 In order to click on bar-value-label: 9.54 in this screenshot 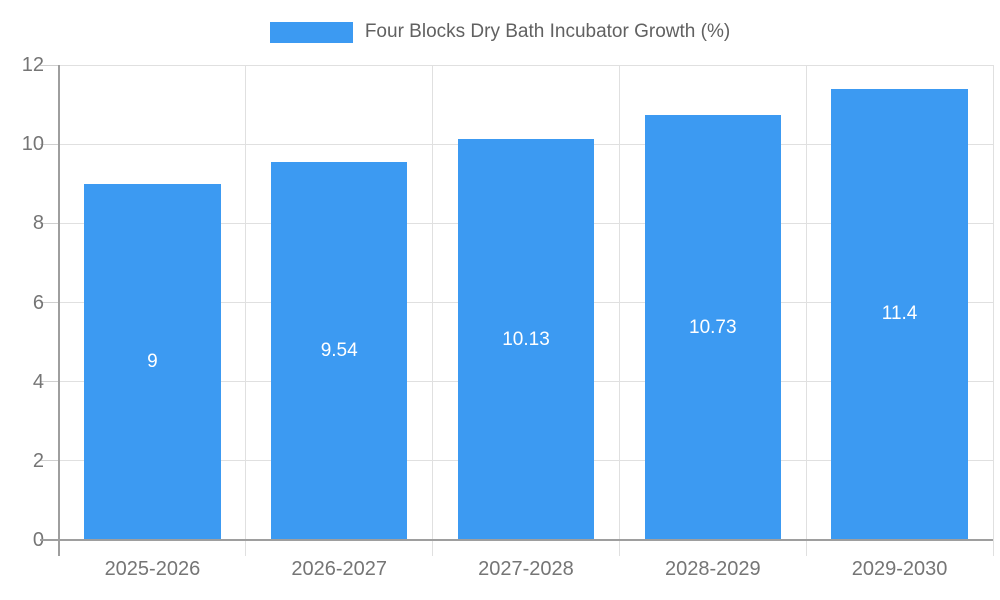, I will do `click(339, 351)`.